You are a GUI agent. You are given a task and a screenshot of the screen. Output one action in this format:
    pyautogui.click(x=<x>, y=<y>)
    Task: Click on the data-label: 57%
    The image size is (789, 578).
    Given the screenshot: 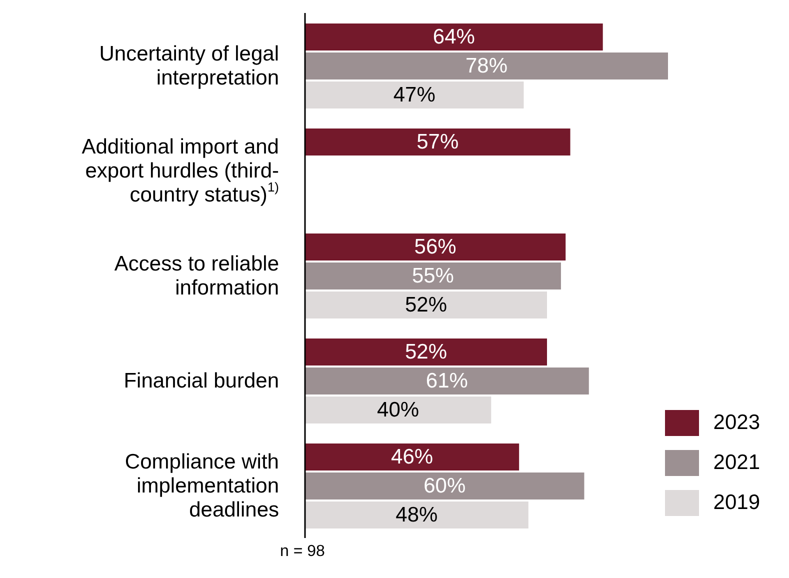 What is the action you would take?
    pyautogui.click(x=437, y=142)
    